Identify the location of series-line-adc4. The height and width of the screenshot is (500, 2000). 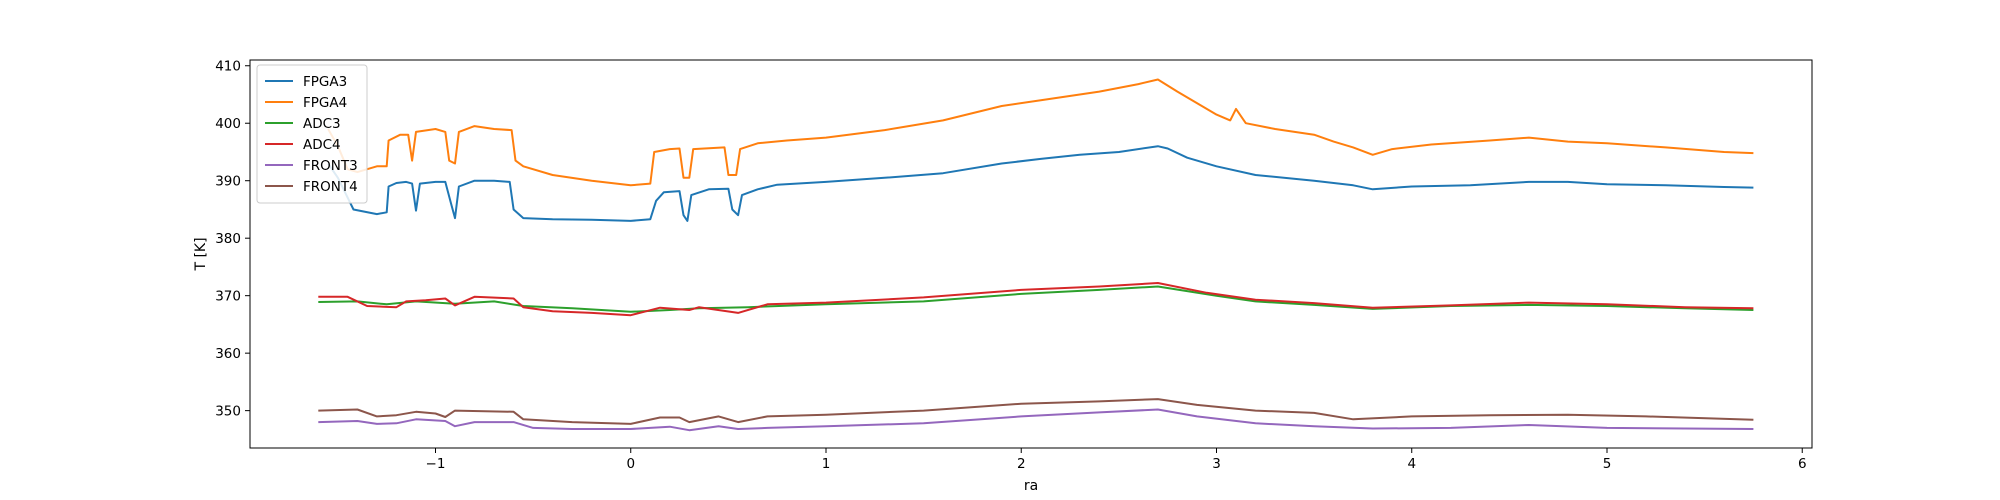
(1036, 299).